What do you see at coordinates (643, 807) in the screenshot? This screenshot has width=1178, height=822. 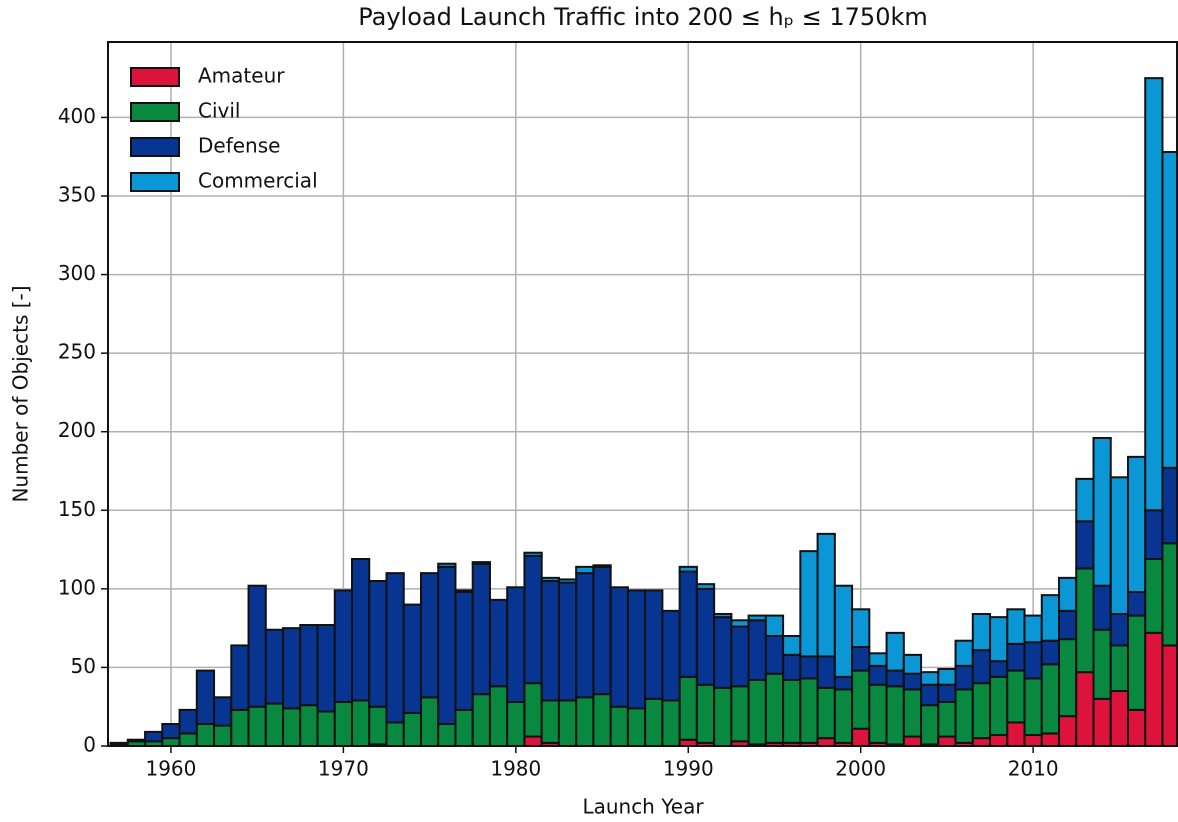 I see `x-axis-label: Launch Year` at bounding box center [643, 807].